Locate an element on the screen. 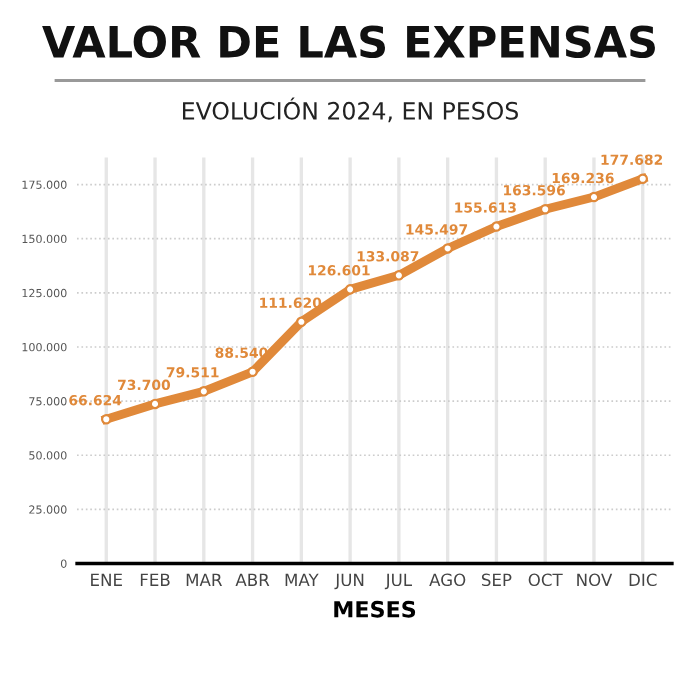 The image size is (700, 700). x-tick-label: JUL is located at coordinates (398, 581).